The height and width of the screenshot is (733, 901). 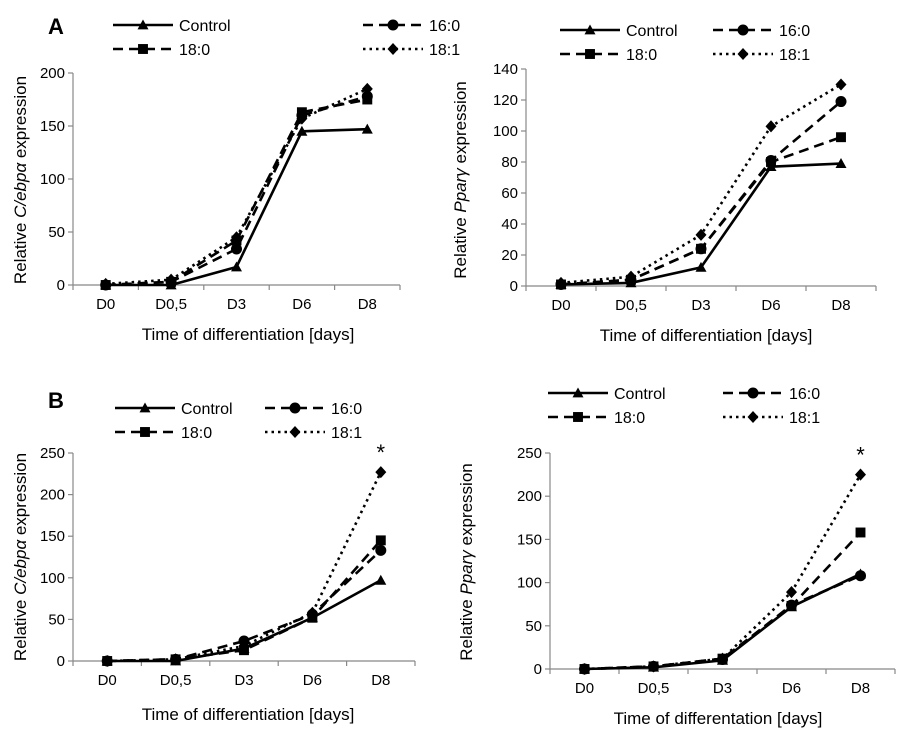 I want to click on y-tick-label: 60, so click(x=509, y=193).